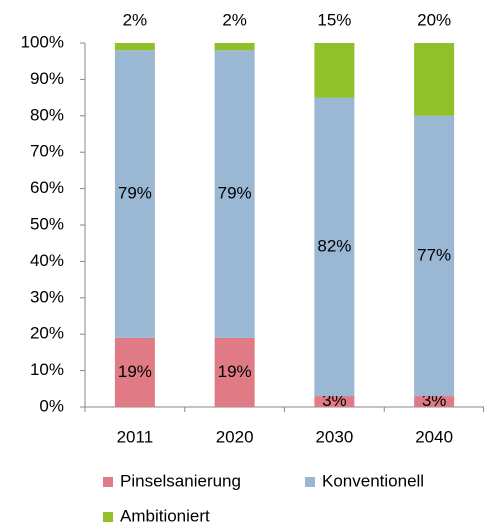  What do you see at coordinates (47, 369) in the screenshot?
I see `y-tick-label: 10%` at bounding box center [47, 369].